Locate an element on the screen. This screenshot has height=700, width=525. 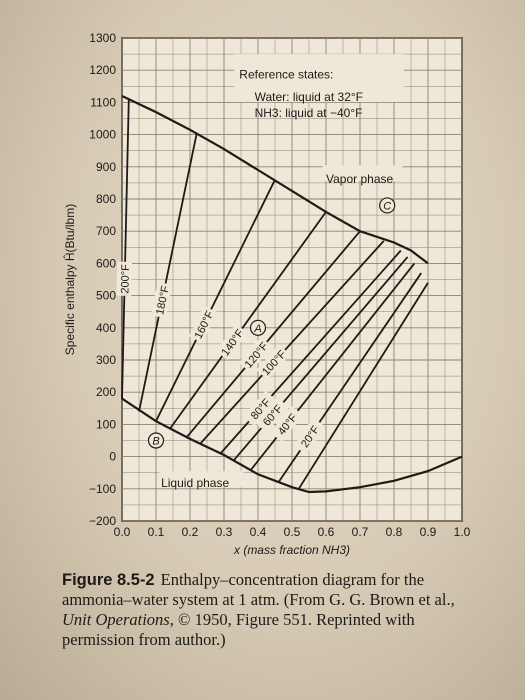
y-tick-label: 200 is located at coordinates (106, 392).